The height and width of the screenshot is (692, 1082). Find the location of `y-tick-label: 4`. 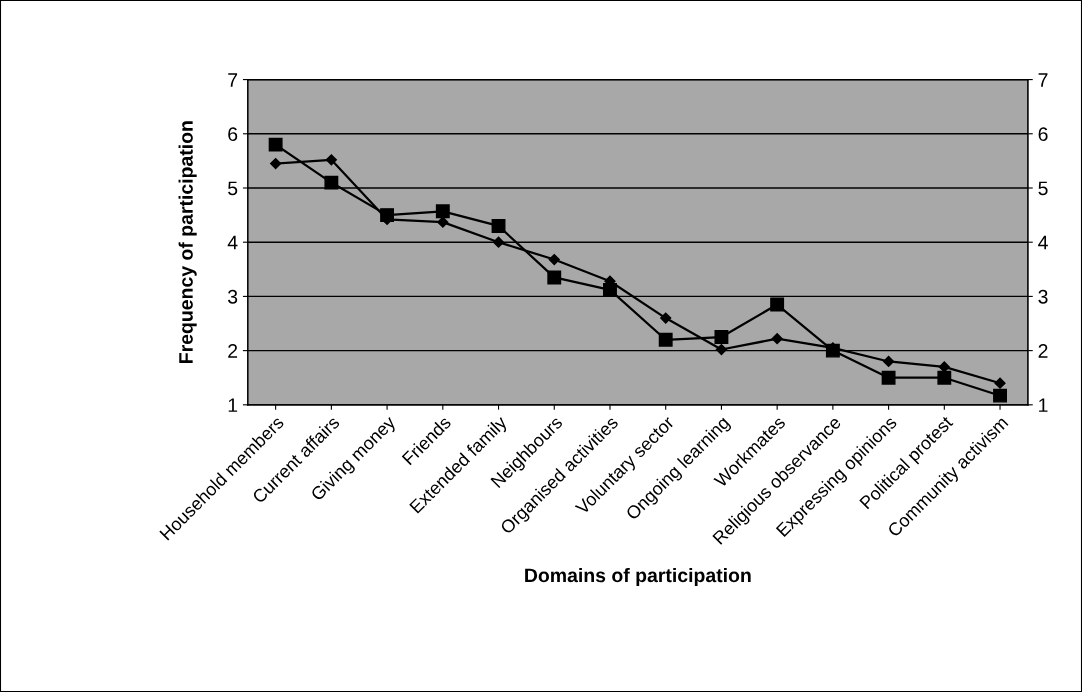

y-tick-label: 4 is located at coordinates (232, 242).